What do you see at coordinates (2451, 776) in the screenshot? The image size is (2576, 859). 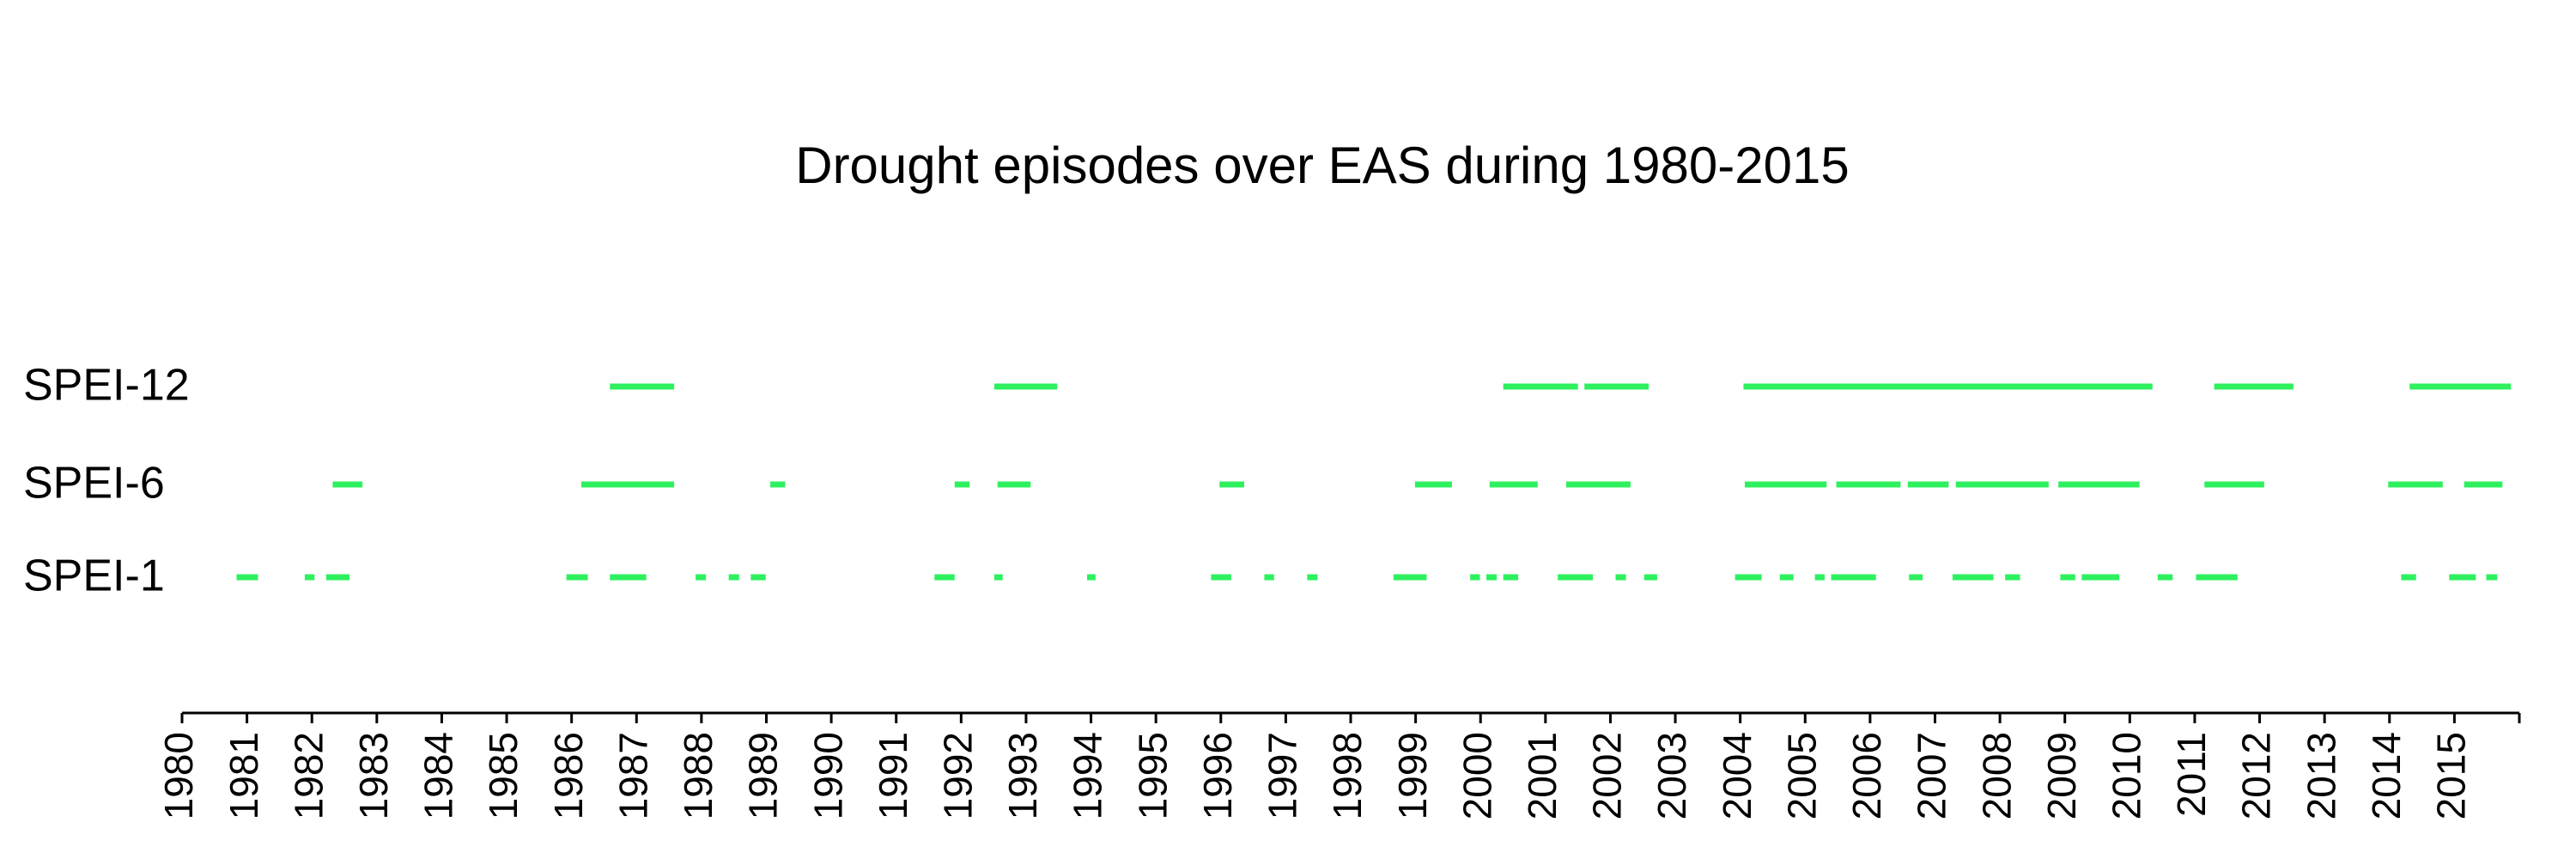 I see `x-tick-label: 2015` at bounding box center [2451, 776].